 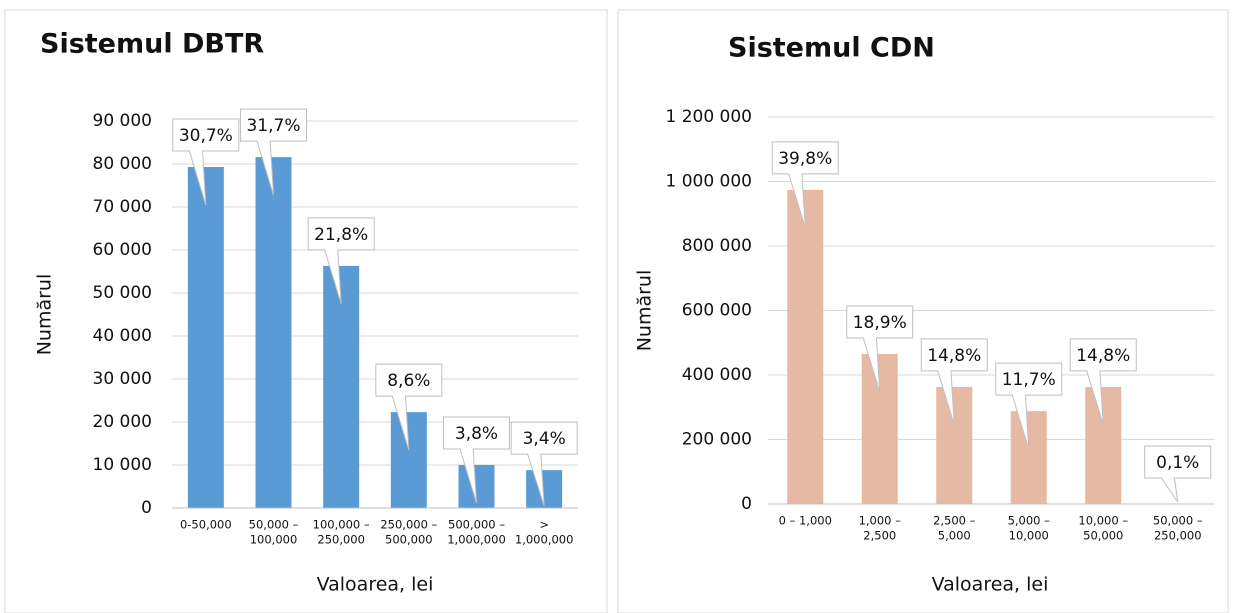 I want to click on x-tick-label: 5,000 –, so click(x=1029, y=521).